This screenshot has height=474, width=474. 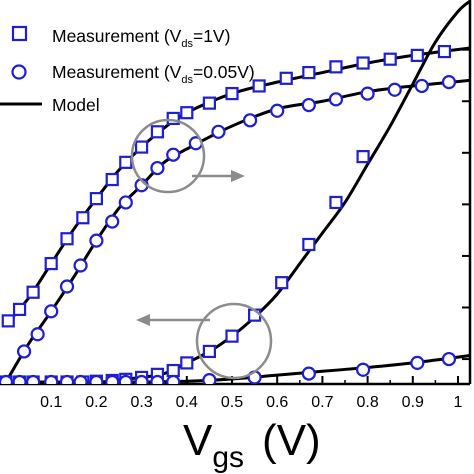 What do you see at coordinates (413, 402) in the screenshot?
I see `x-tick-label: 0.9` at bounding box center [413, 402].